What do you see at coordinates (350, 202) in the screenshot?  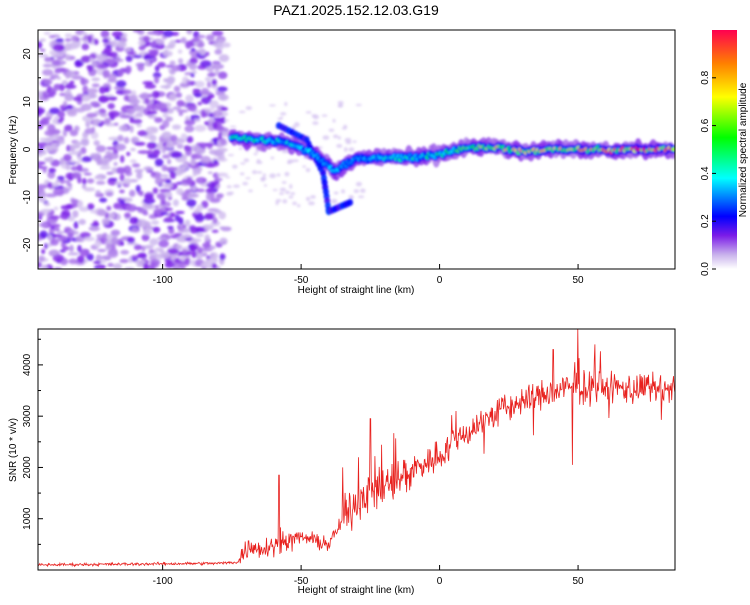 I see `branch-blob` at bounding box center [350, 202].